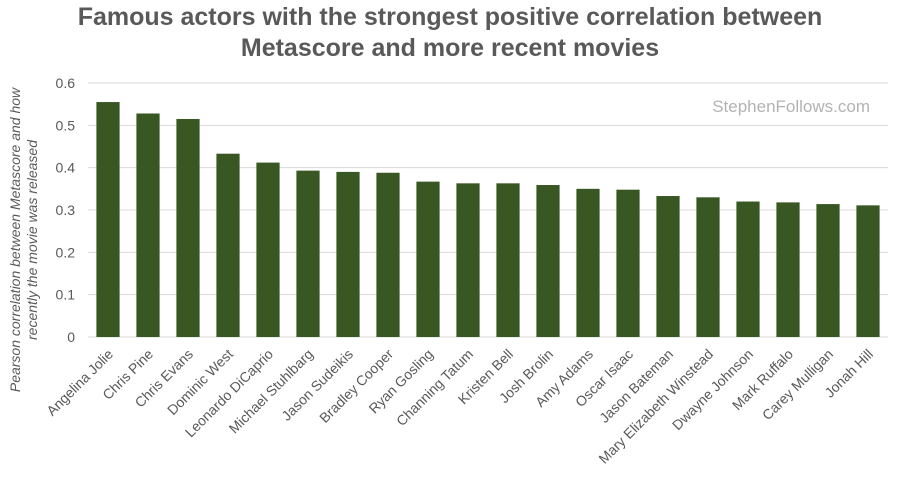  I want to click on watermark: StephenFollows.com, so click(791, 106).